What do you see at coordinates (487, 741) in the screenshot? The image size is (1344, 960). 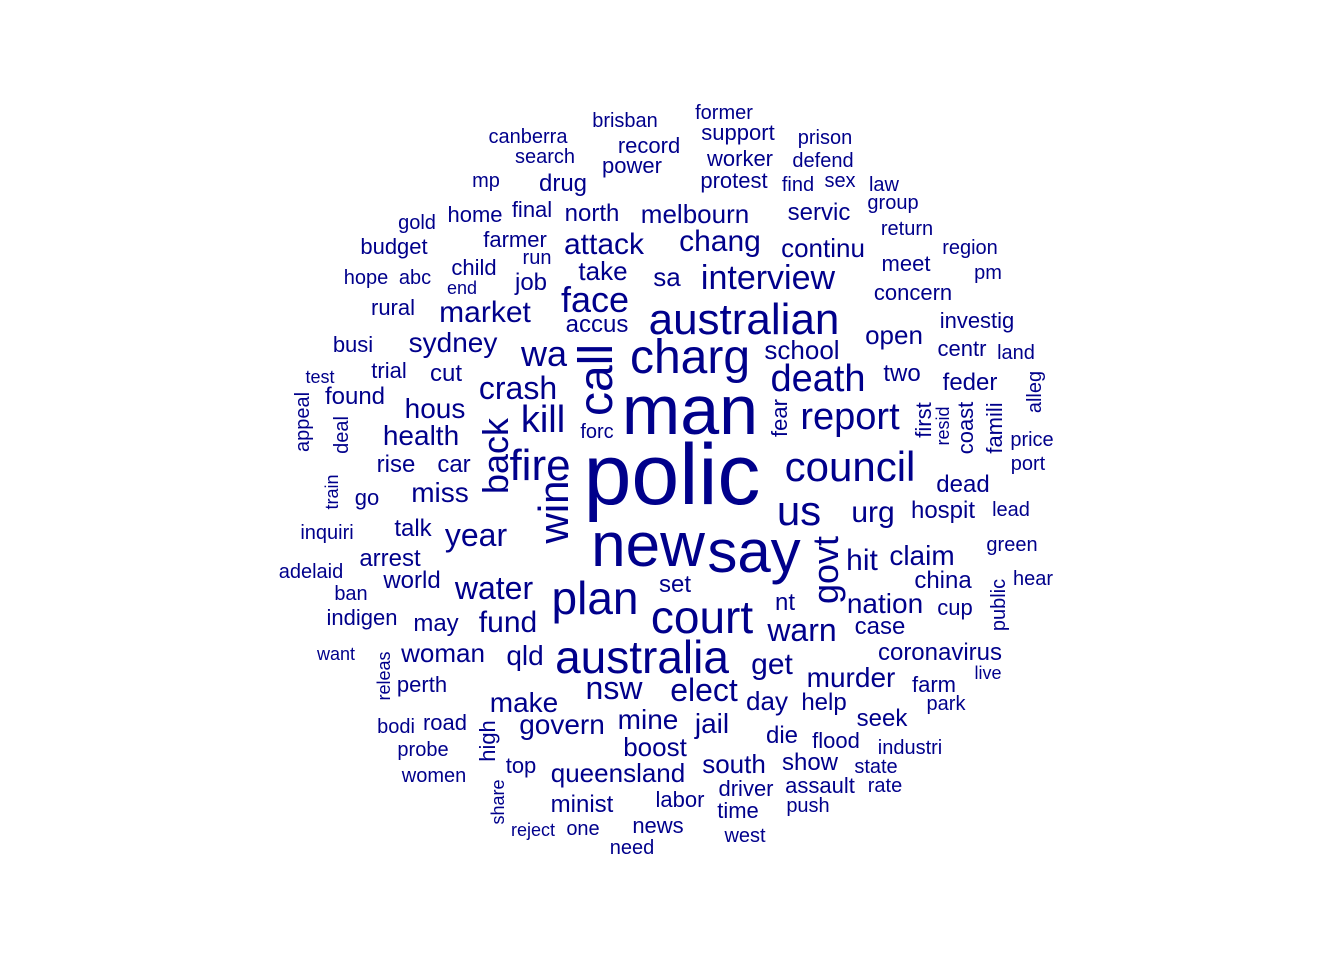 I see `word-high: high` at bounding box center [487, 741].